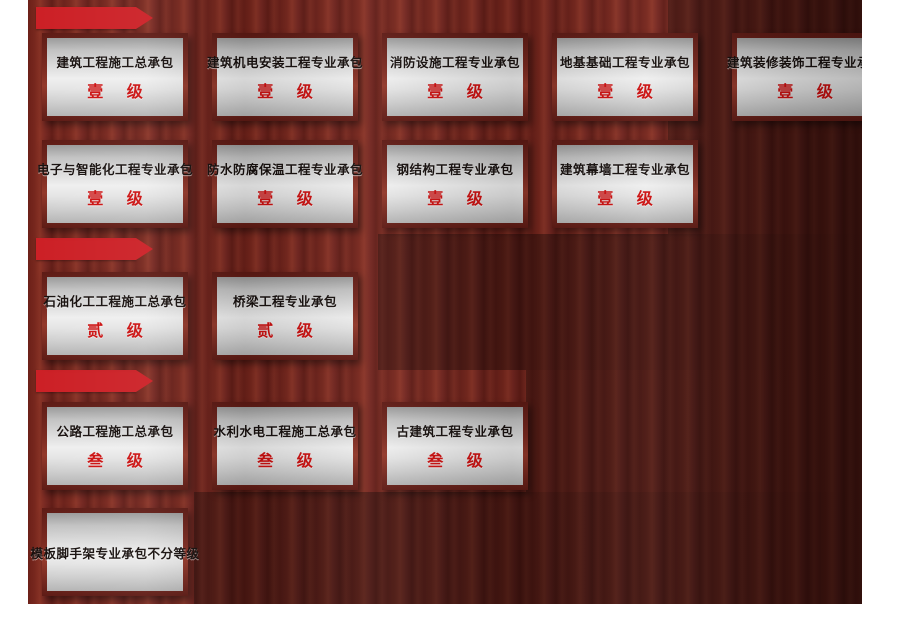  I want to click on plaque-title: 钢结构工程专业承包, so click(455, 169).